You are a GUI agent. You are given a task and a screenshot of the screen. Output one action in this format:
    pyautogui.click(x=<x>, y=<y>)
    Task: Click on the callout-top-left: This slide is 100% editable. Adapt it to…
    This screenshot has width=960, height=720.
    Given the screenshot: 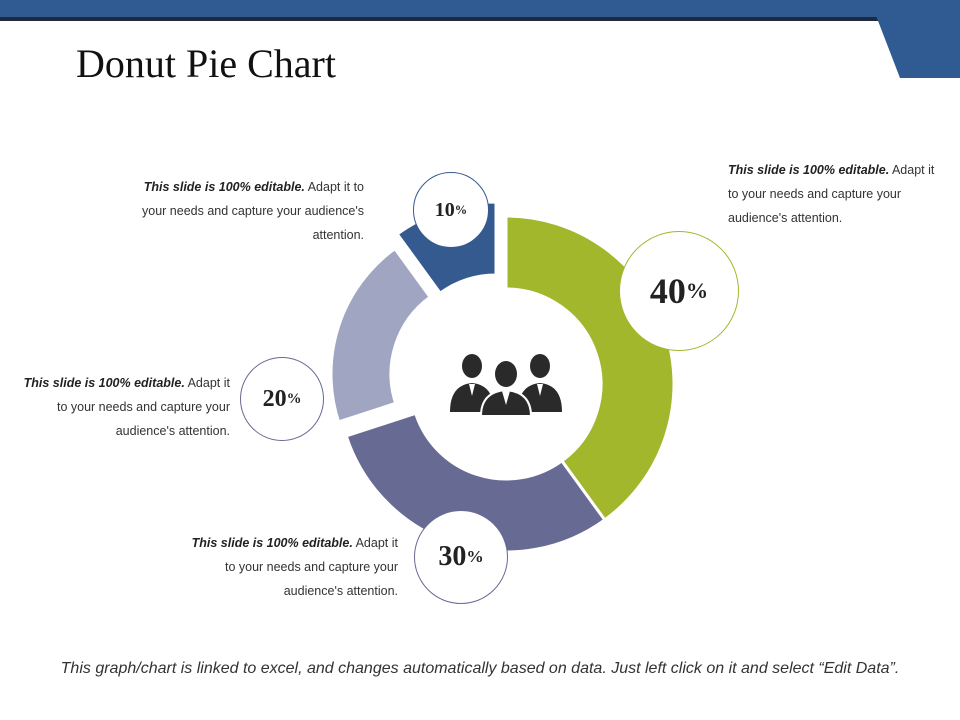 What is the action you would take?
    pyautogui.click(x=252, y=211)
    